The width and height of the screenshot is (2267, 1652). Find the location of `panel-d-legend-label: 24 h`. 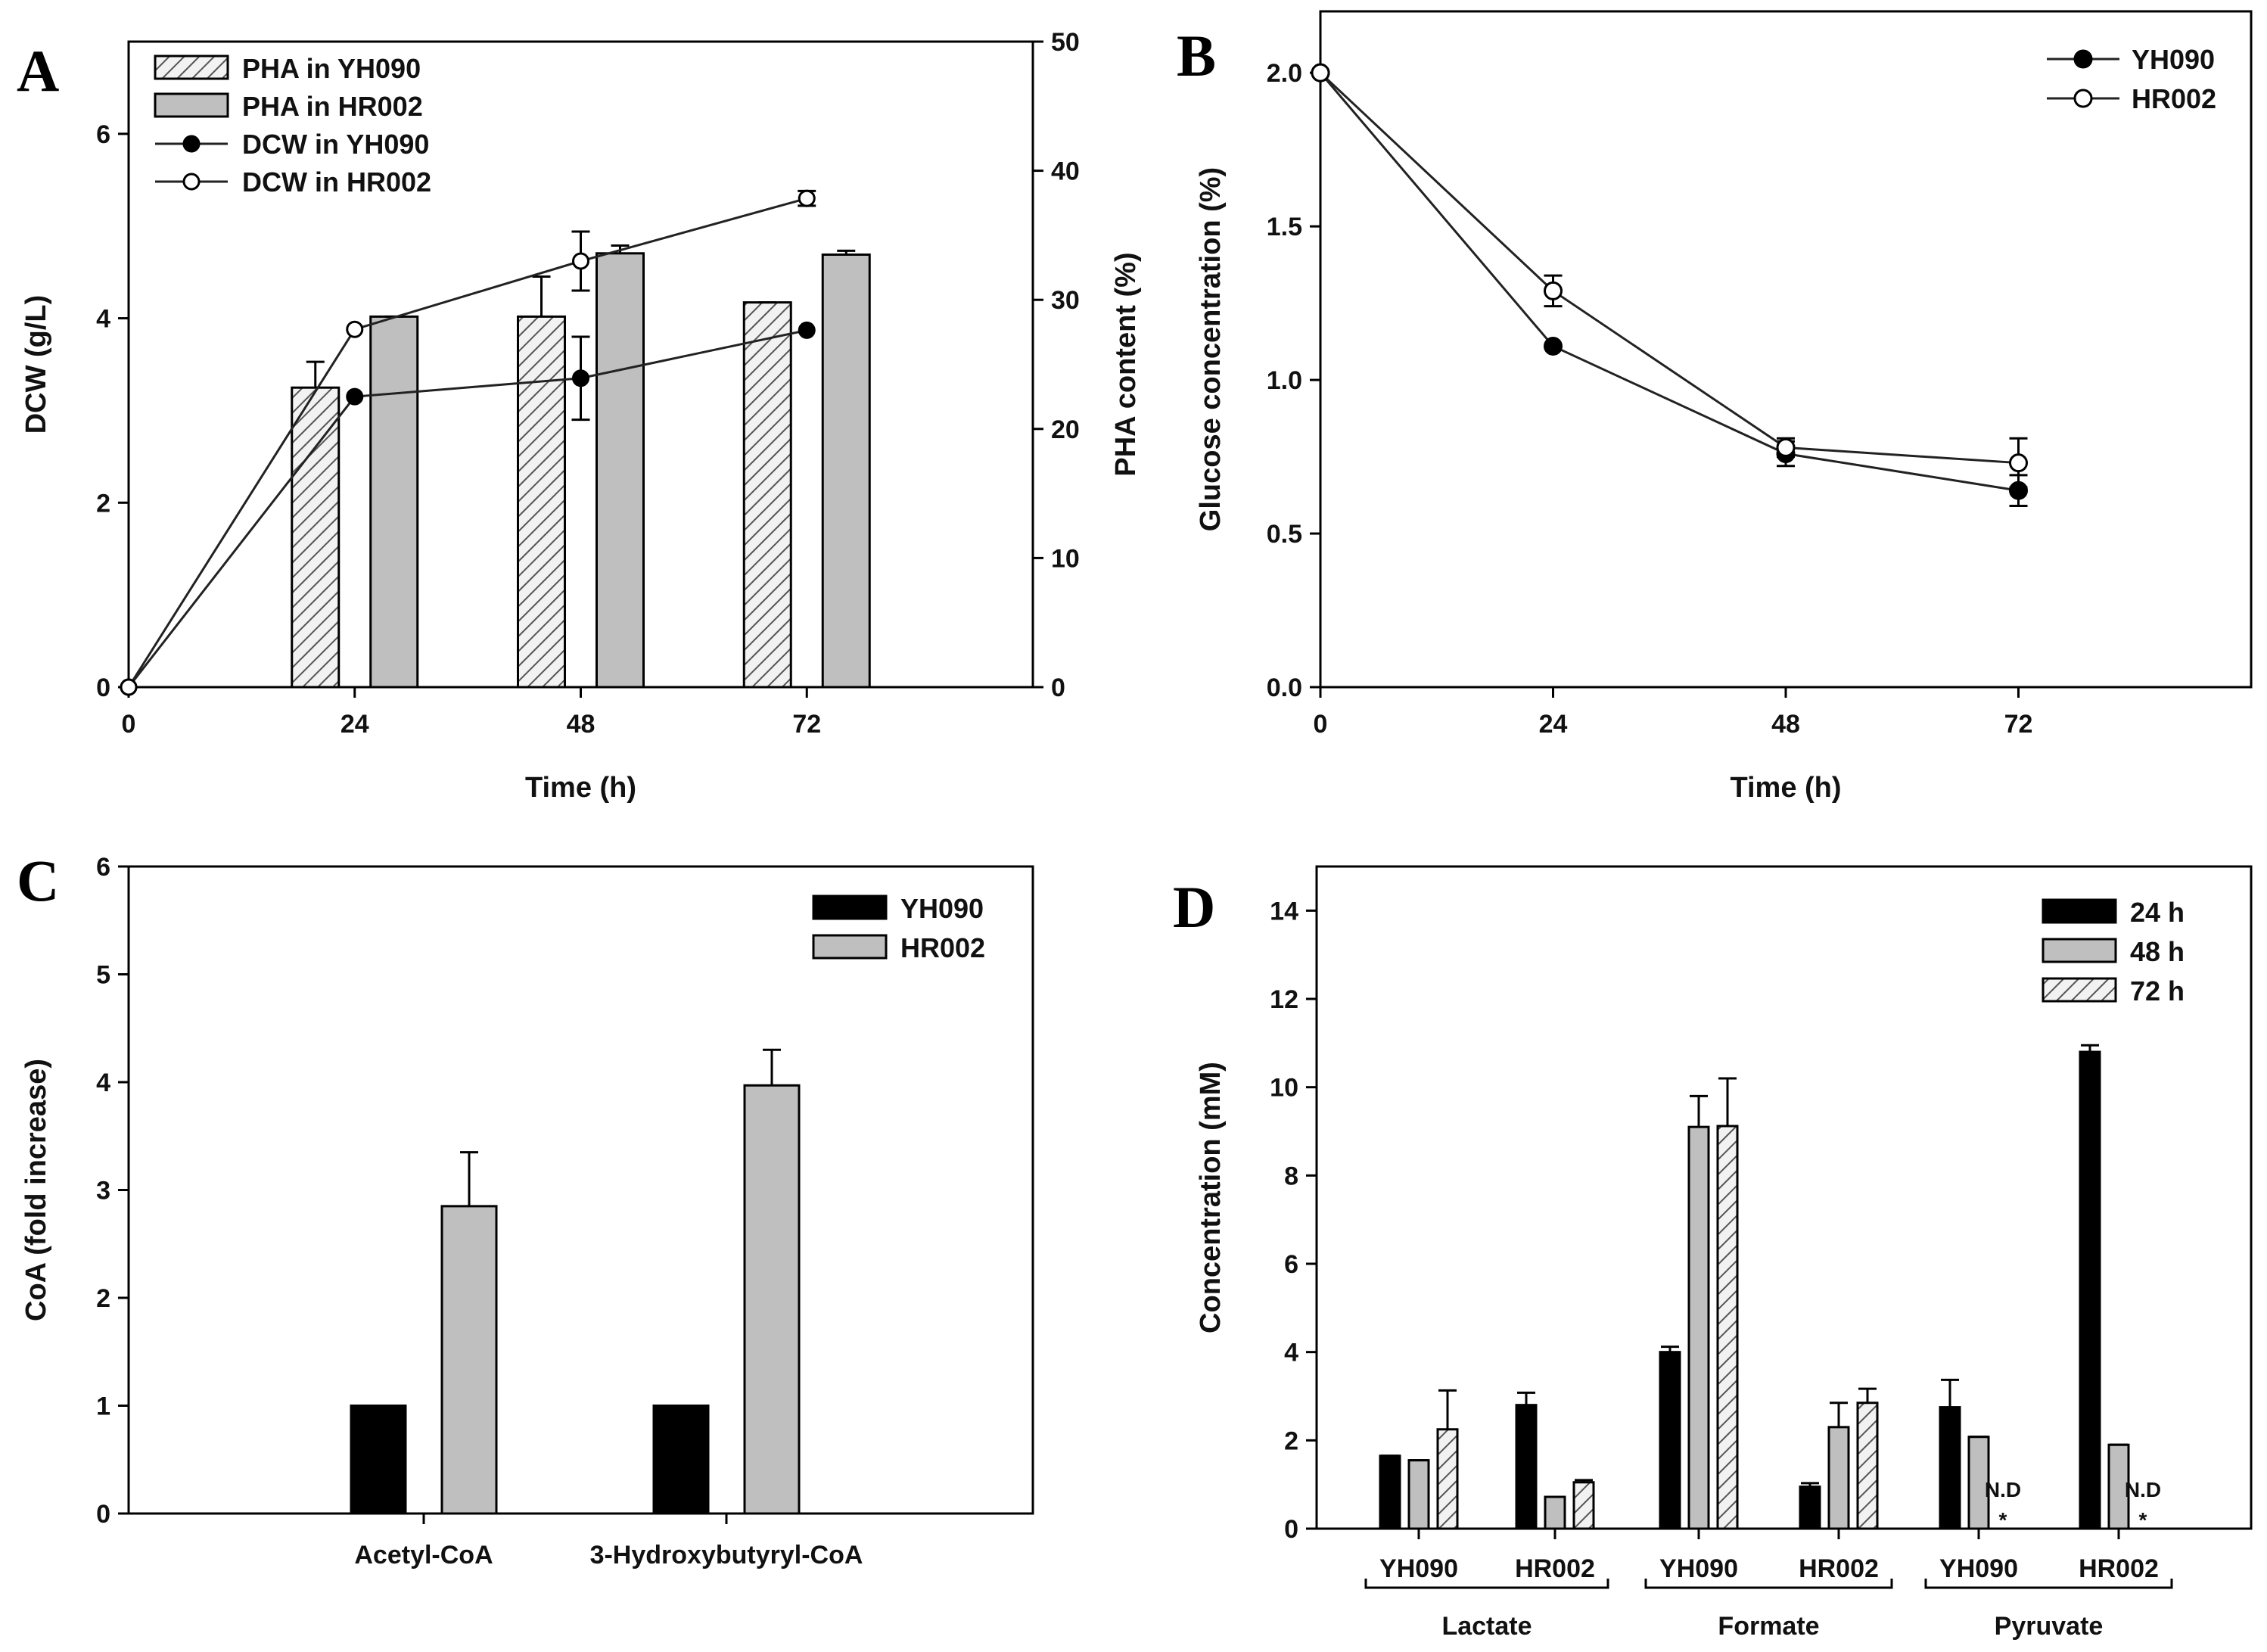

panel-d-legend-label: 24 h is located at coordinates (2157, 912).